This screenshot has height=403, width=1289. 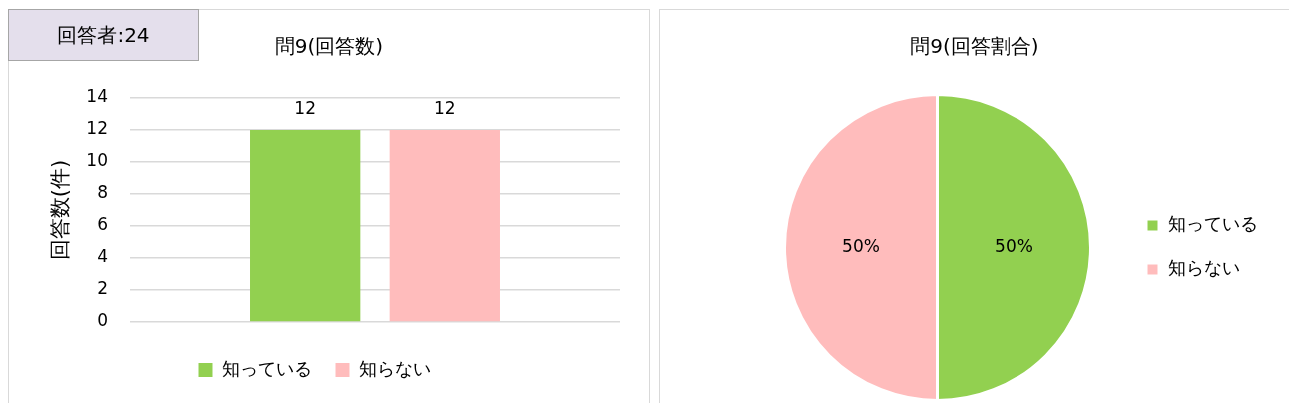 I want to click on y-tick-label: 14, so click(x=97, y=96).